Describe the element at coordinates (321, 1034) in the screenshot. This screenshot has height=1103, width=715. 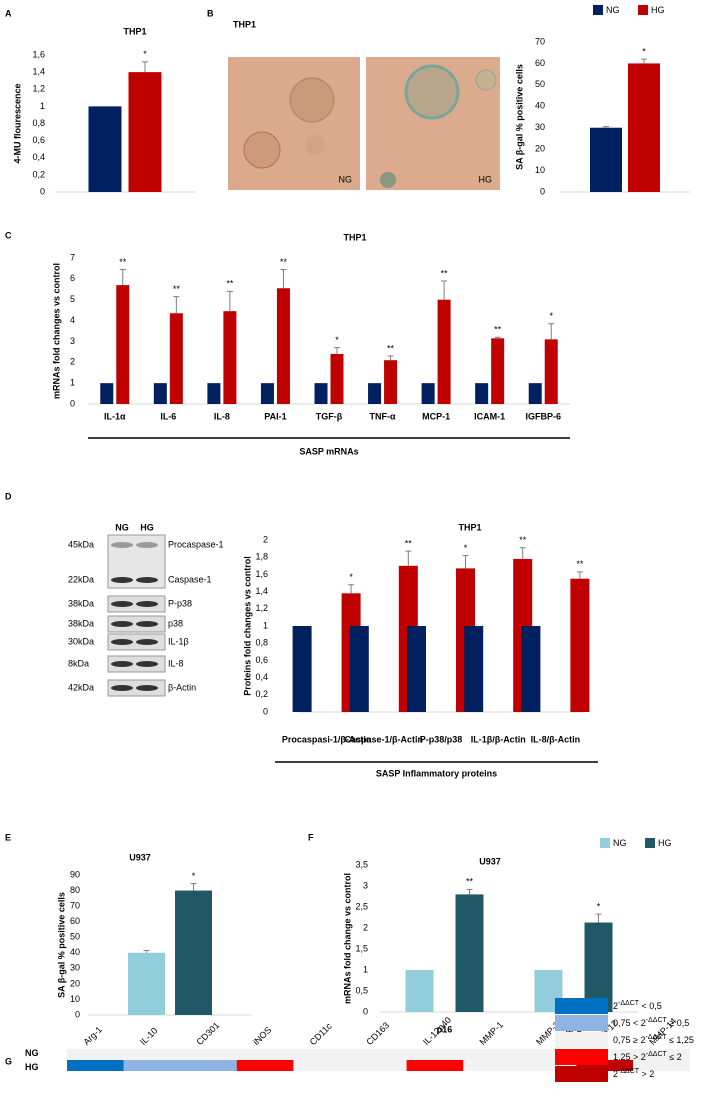
I see `column-label: CD11c` at that location.